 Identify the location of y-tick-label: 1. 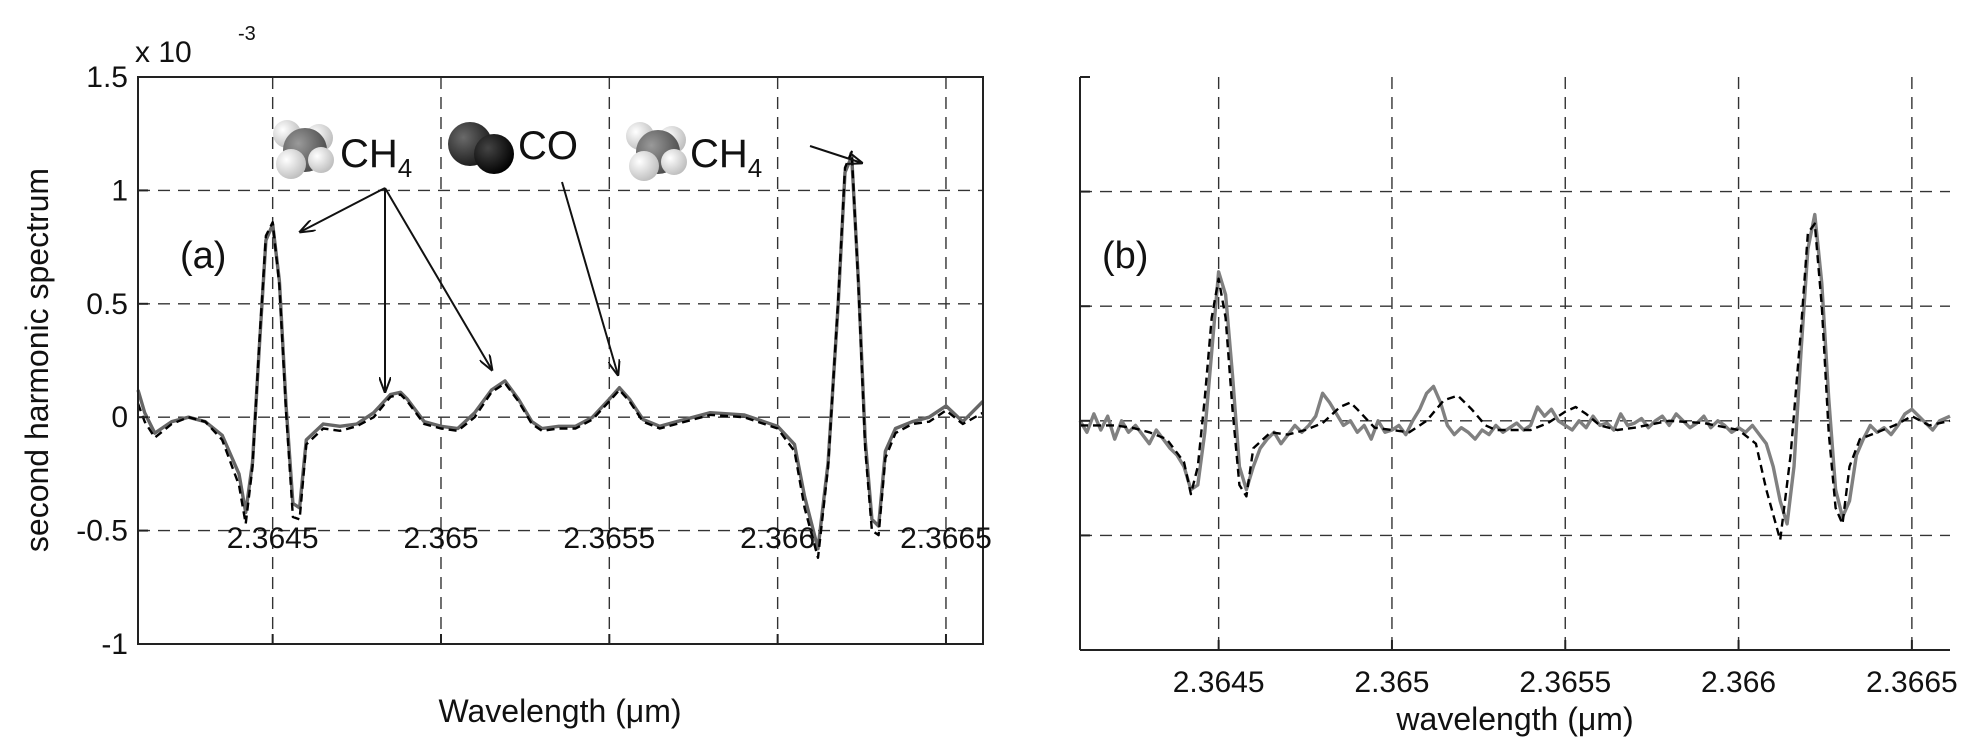
(119, 190).